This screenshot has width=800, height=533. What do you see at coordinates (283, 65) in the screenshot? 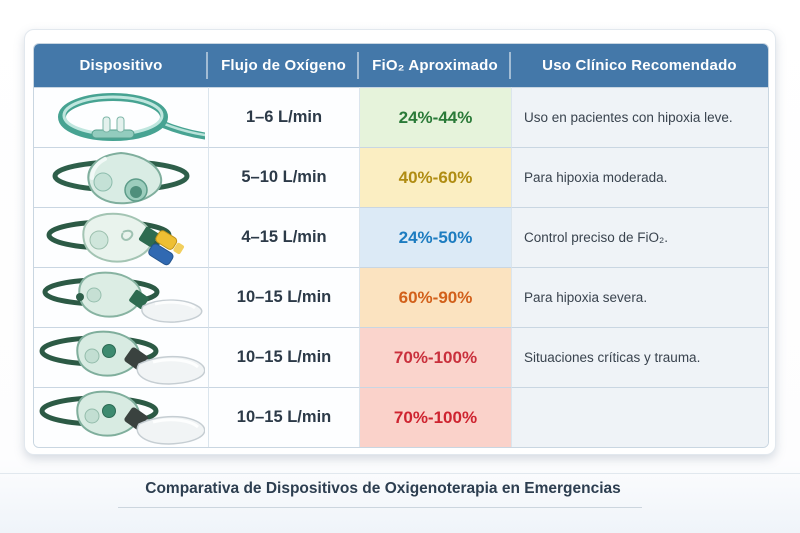
I see `header-flujo-oxigeno: Flujo de Oxígeno` at bounding box center [283, 65].